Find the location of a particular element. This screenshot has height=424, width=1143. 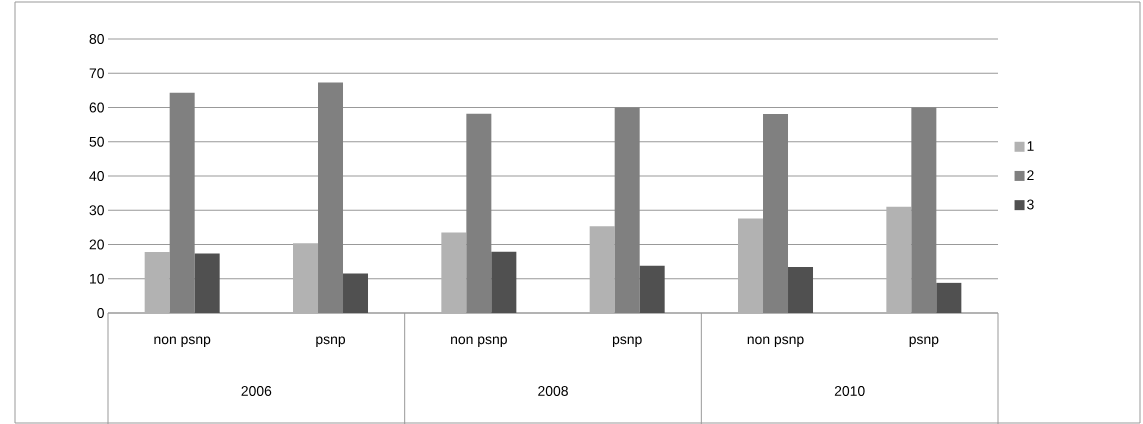

text: 2010 is located at coordinates (849, 391).